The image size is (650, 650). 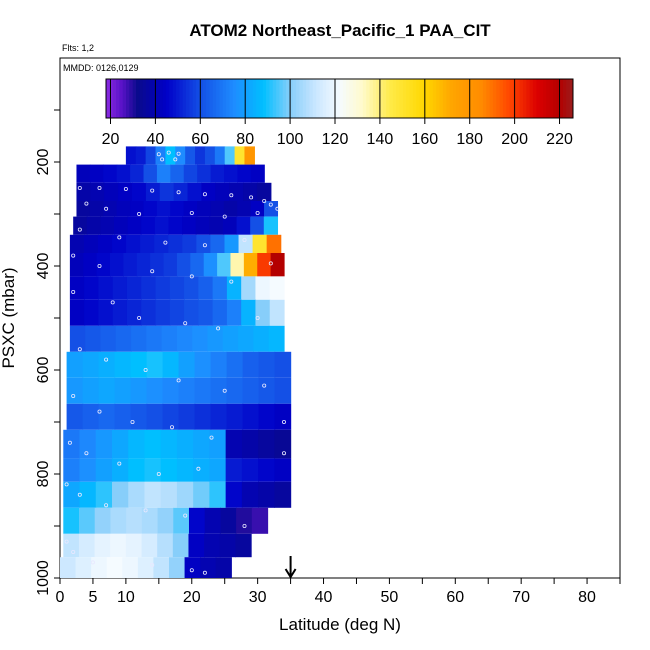 I want to click on x-tick-label: 70, so click(x=521, y=597).